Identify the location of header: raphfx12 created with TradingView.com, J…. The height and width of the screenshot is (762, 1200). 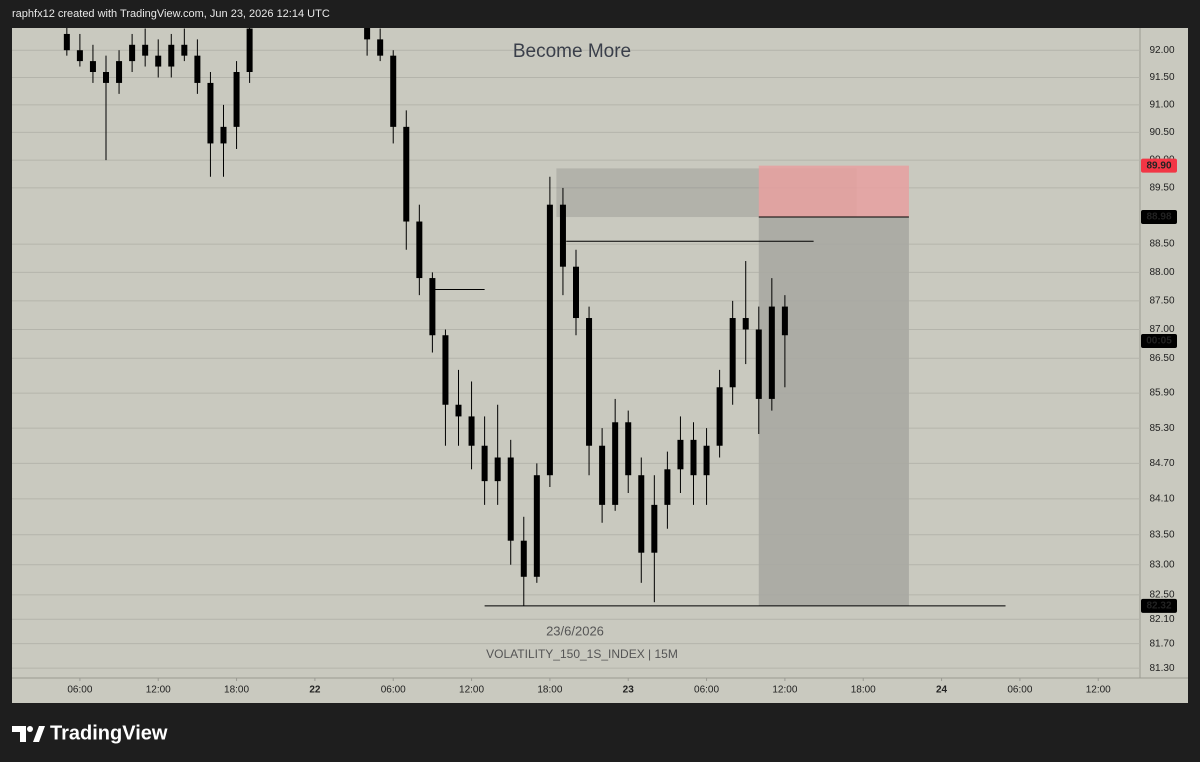
(171, 14).